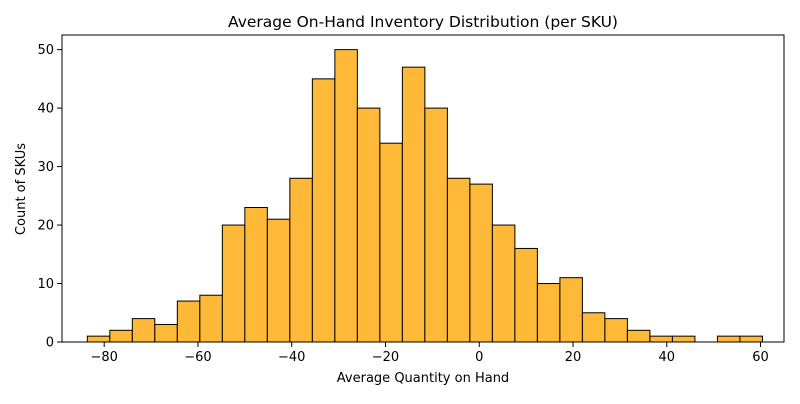  I want to click on x-tick-label: 60, so click(760, 357).